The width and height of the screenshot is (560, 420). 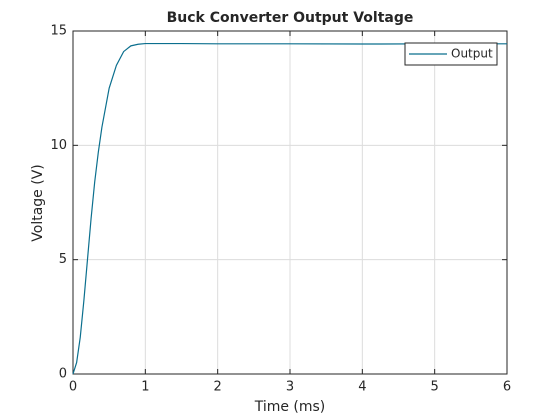 I want to click on y-tick-label: 15, so click(x=58, y=31).